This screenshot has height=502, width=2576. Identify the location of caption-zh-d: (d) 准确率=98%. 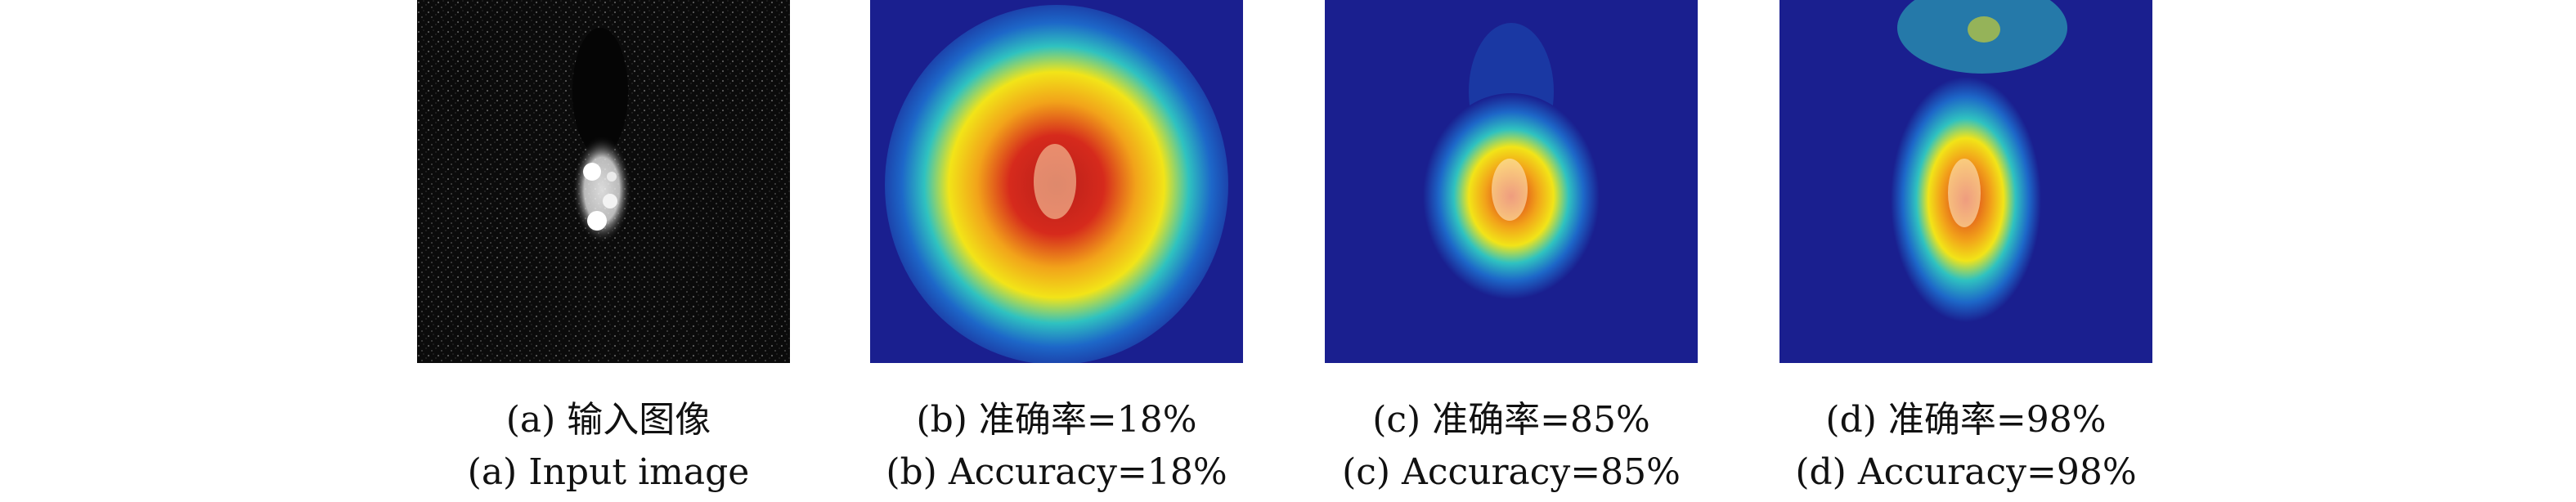
(1966, 420).